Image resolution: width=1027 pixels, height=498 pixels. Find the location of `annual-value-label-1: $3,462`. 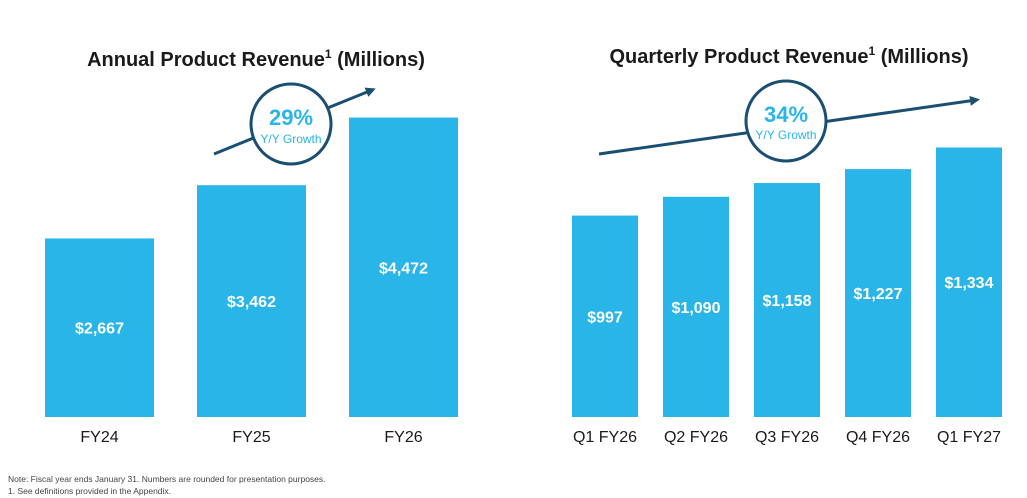

annual-value-label-1: $3,462 is located at coordinates (251, 302).